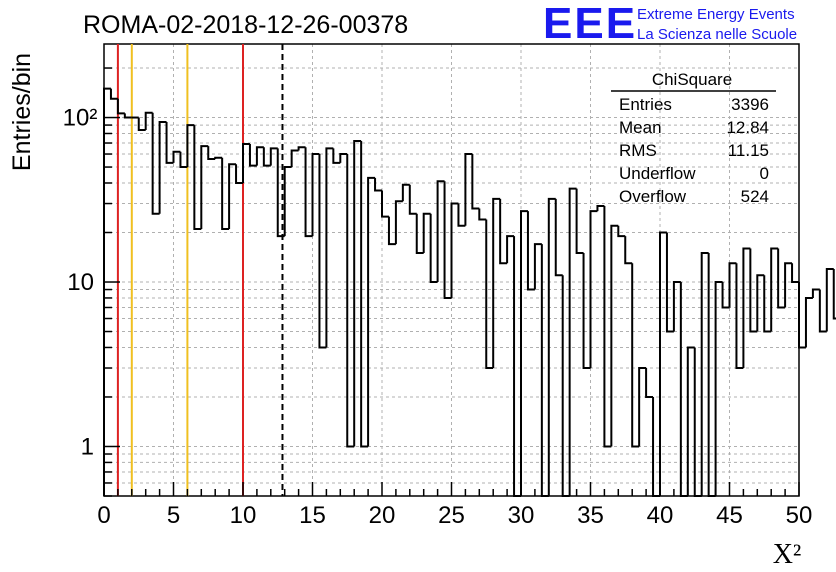  I want to click on stats-label-mean: Mean, so click(640, 127).